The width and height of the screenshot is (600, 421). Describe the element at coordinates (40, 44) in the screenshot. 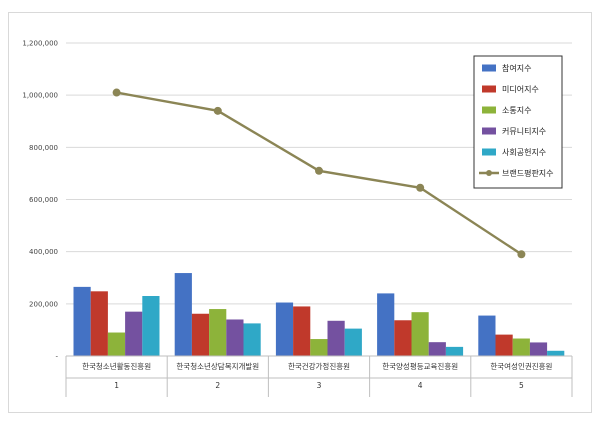

I see `y-tick-label: 1,200,000` at that location.